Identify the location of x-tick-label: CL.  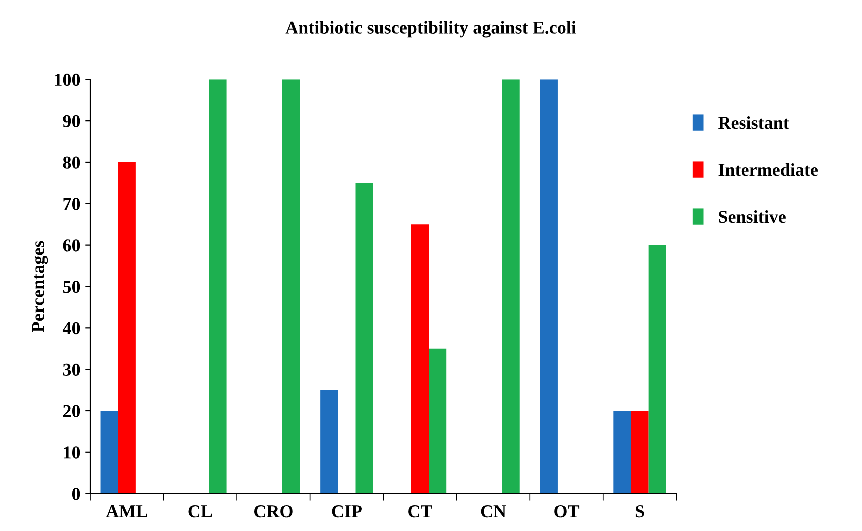
(200, 512).